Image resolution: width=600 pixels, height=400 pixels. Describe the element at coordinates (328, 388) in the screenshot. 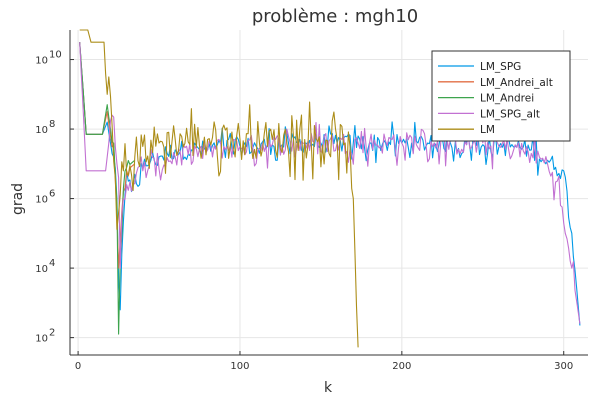

I see `x-axis-label: k` at that location.